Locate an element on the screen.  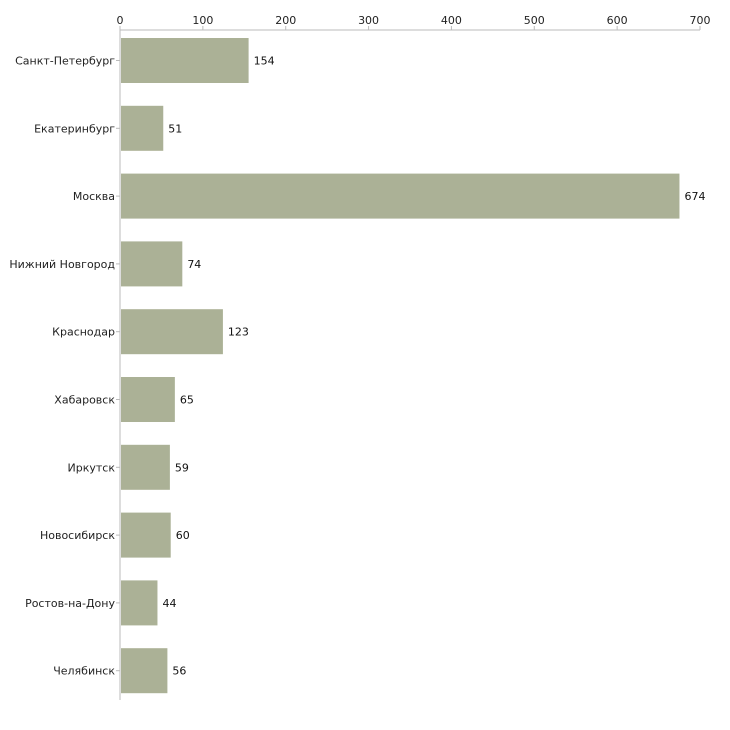
data-label: 74 is located at coordinates (194, 264).